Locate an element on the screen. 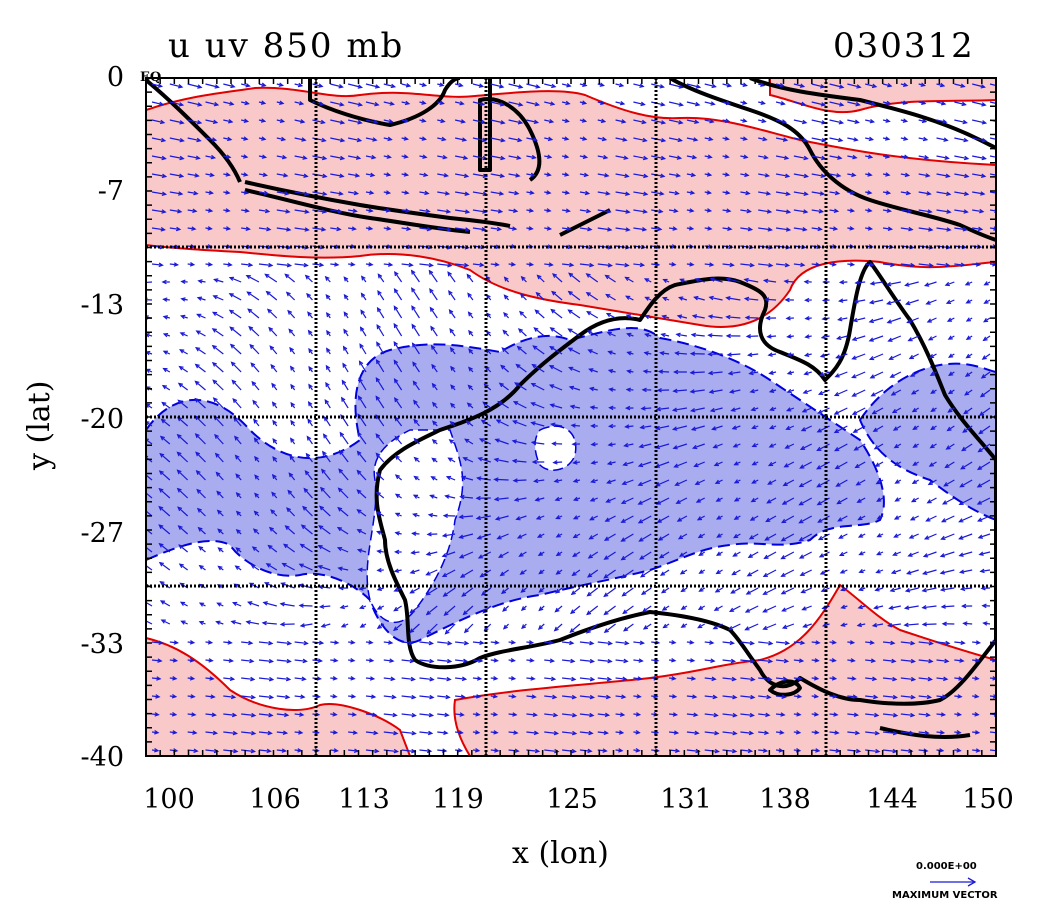 This screenshot has width=1056, height=907. y-tick-label: -40 is located at coordinates (102, 757).